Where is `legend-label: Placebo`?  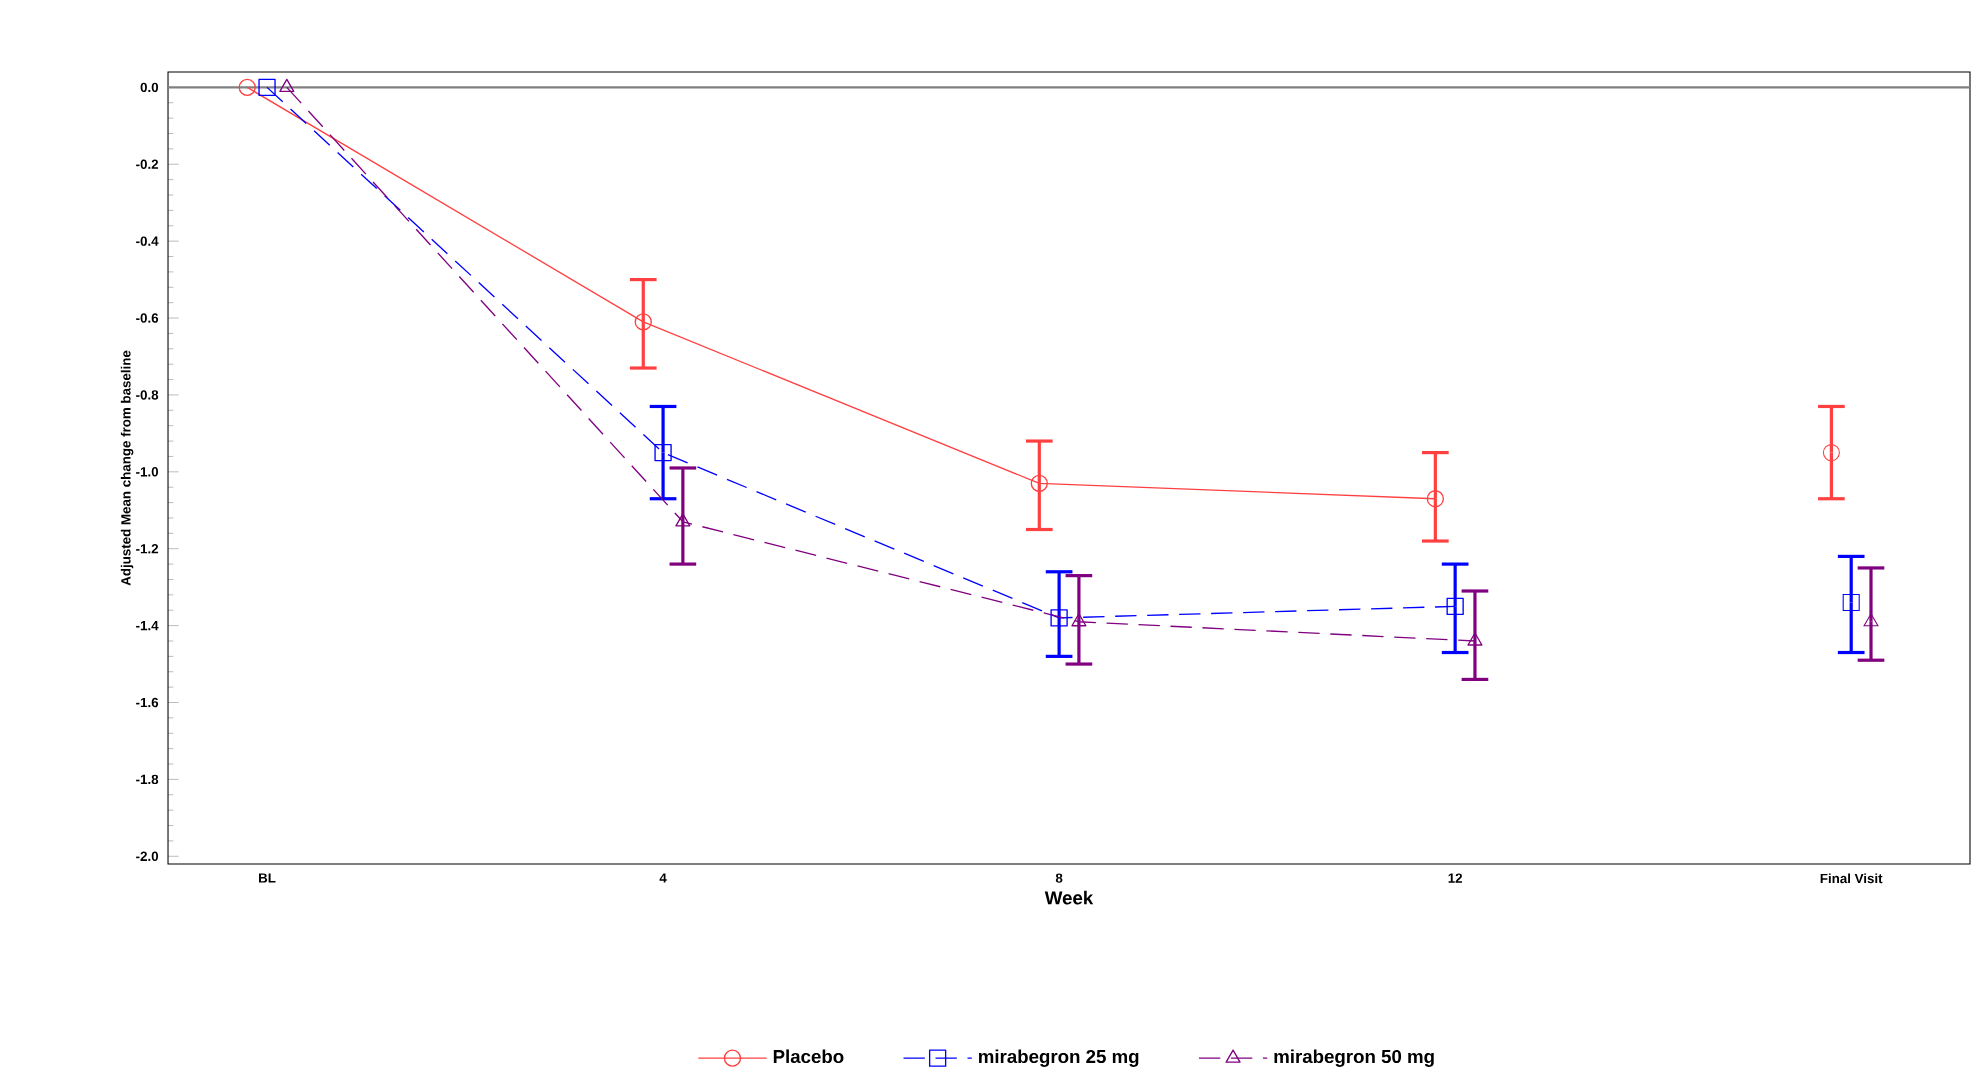
legend-label: Placebo is located at coordinates (808, 1056).